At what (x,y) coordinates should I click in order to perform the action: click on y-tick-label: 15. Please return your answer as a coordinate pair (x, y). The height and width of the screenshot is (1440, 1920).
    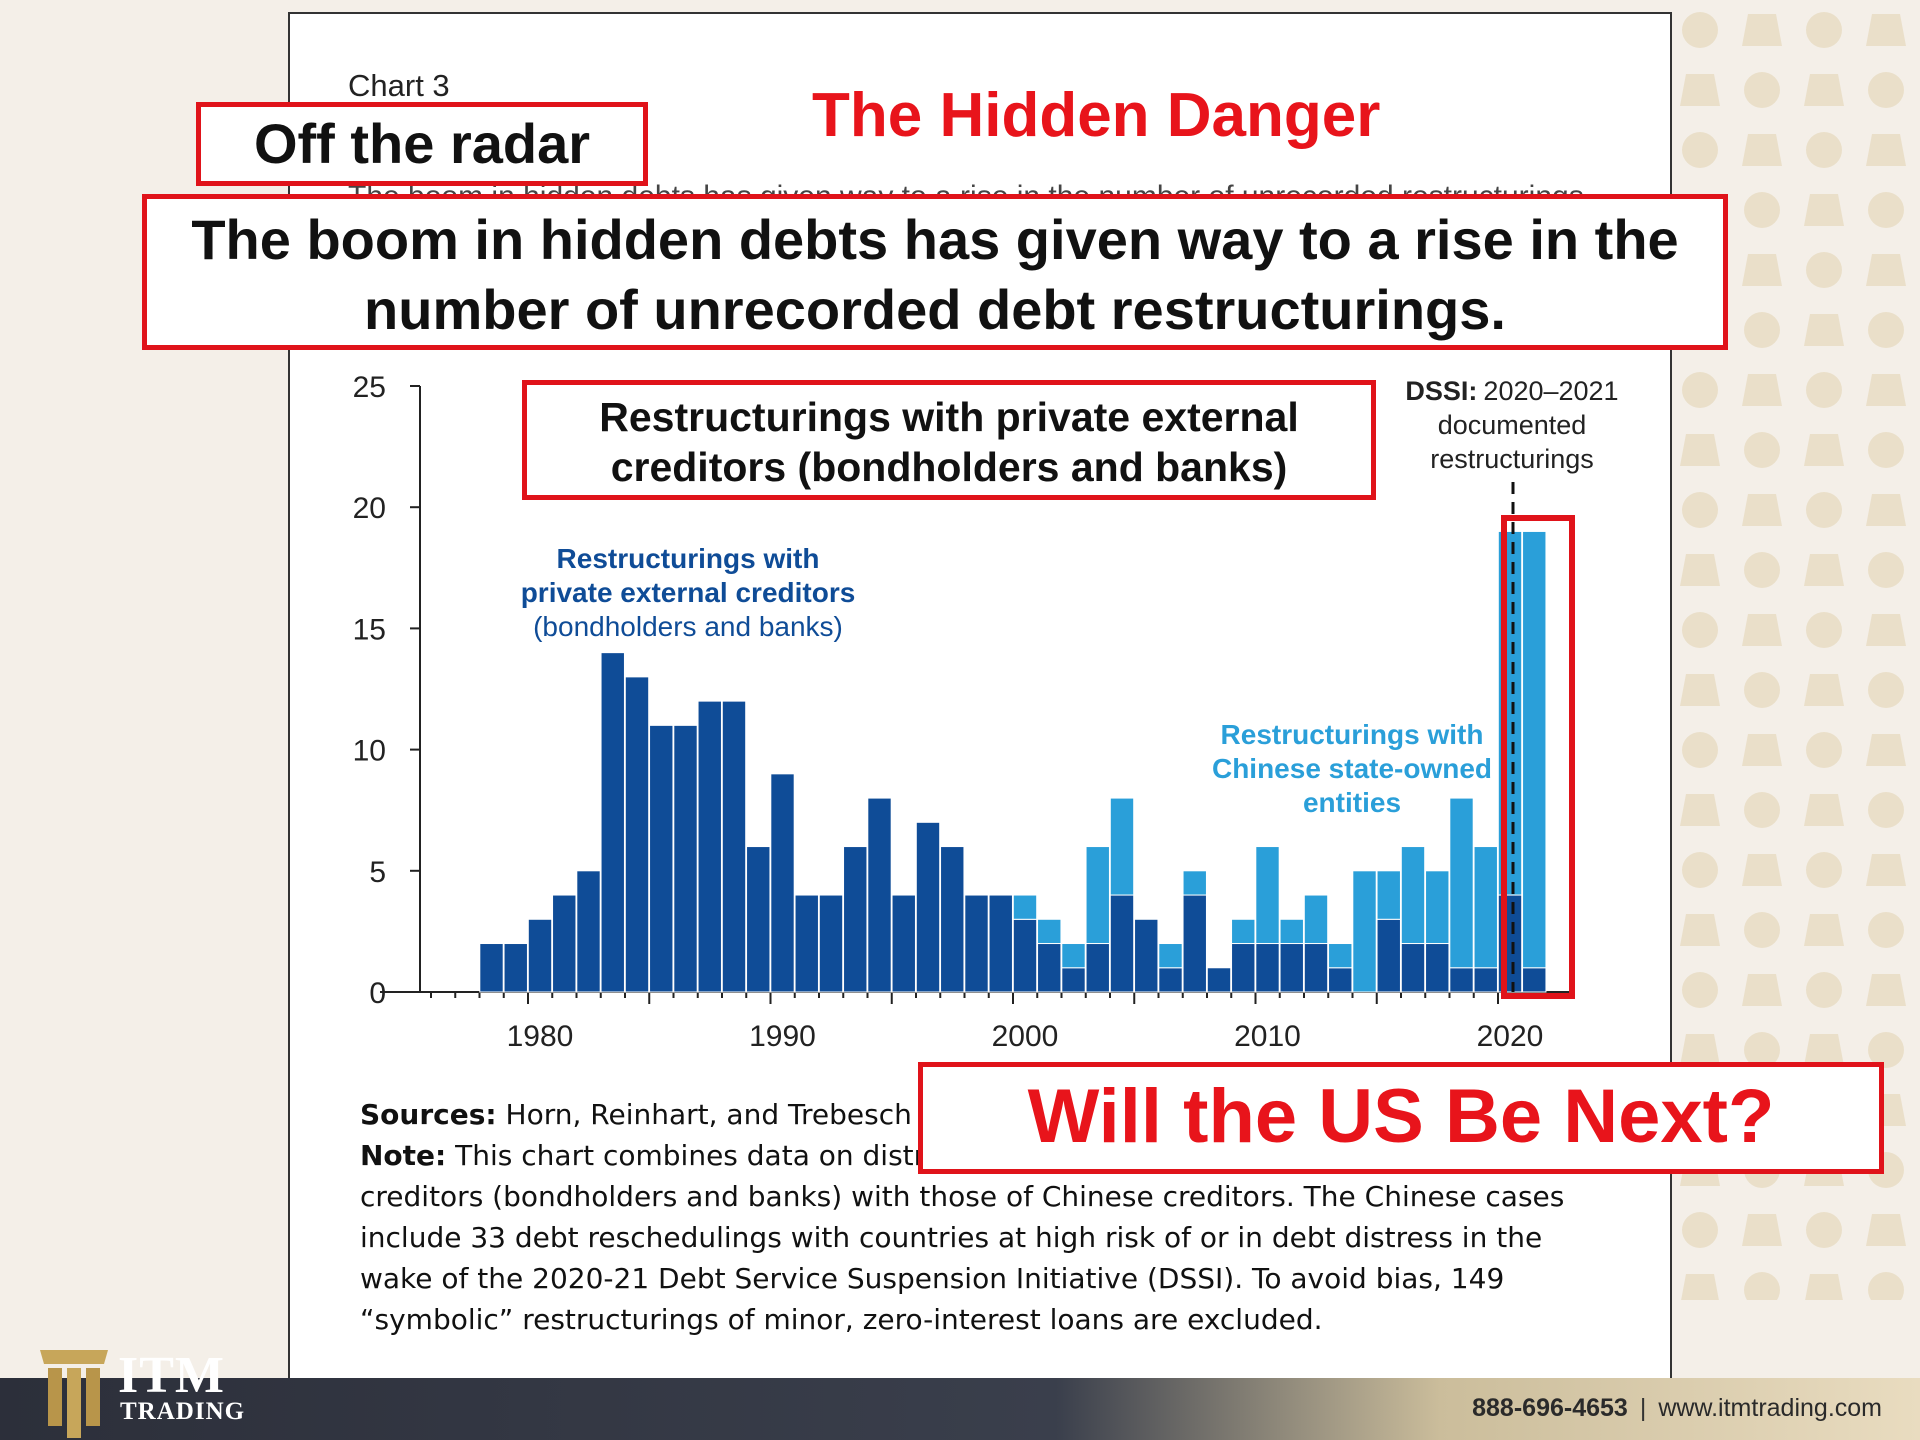
    Looking at the image, I should click on (369, 629).